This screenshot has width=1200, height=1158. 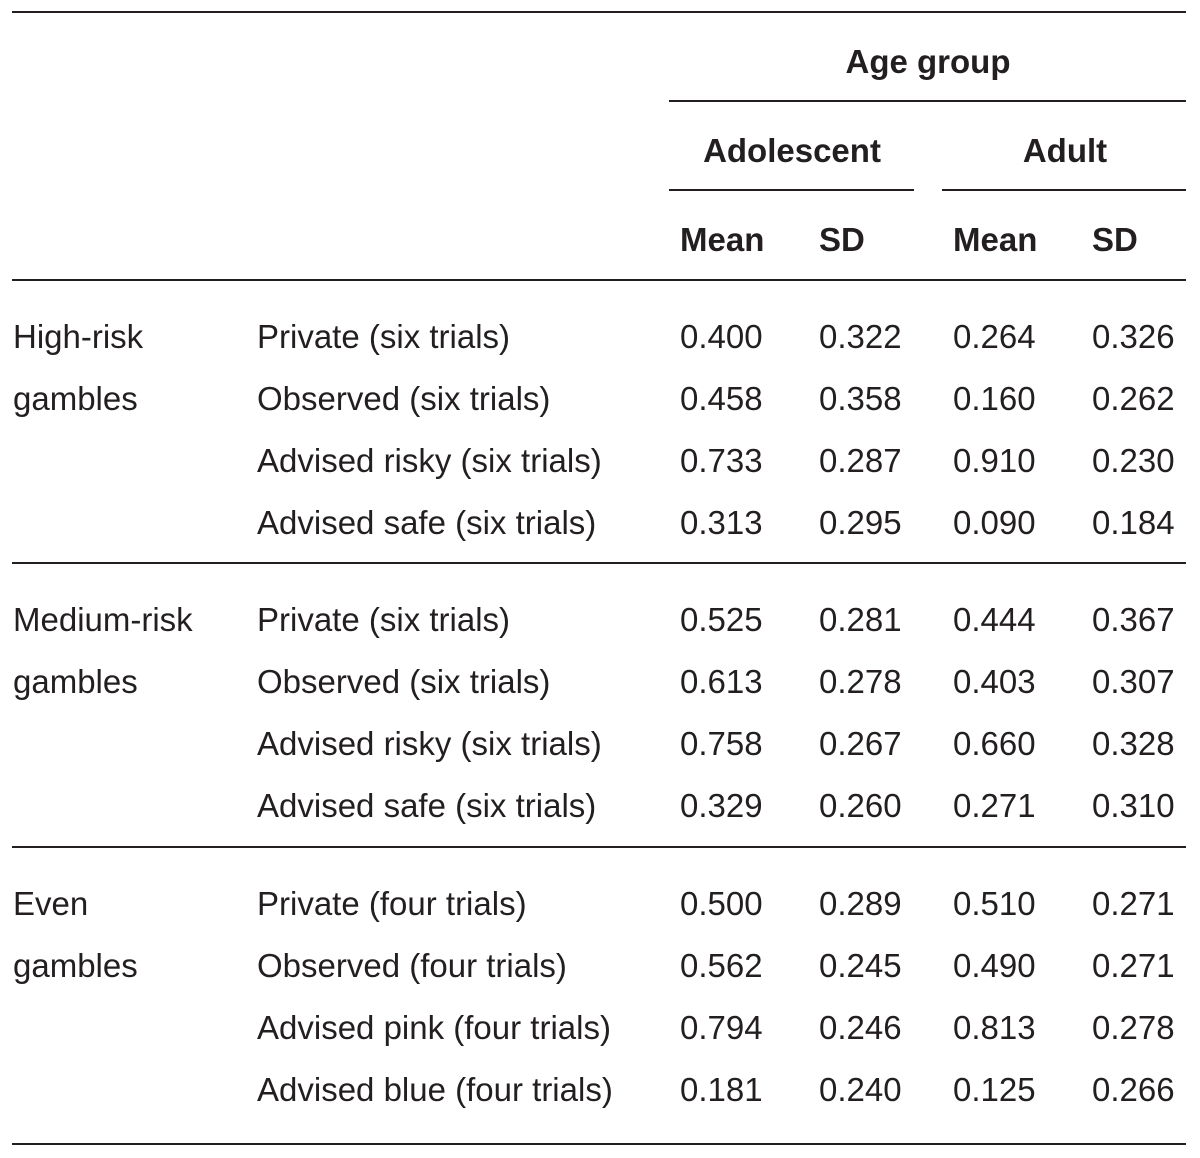 What do you see at coordinates (791, 190) in the screenshot?
I see `adolescent-rule` at bounding box center [791, 190].